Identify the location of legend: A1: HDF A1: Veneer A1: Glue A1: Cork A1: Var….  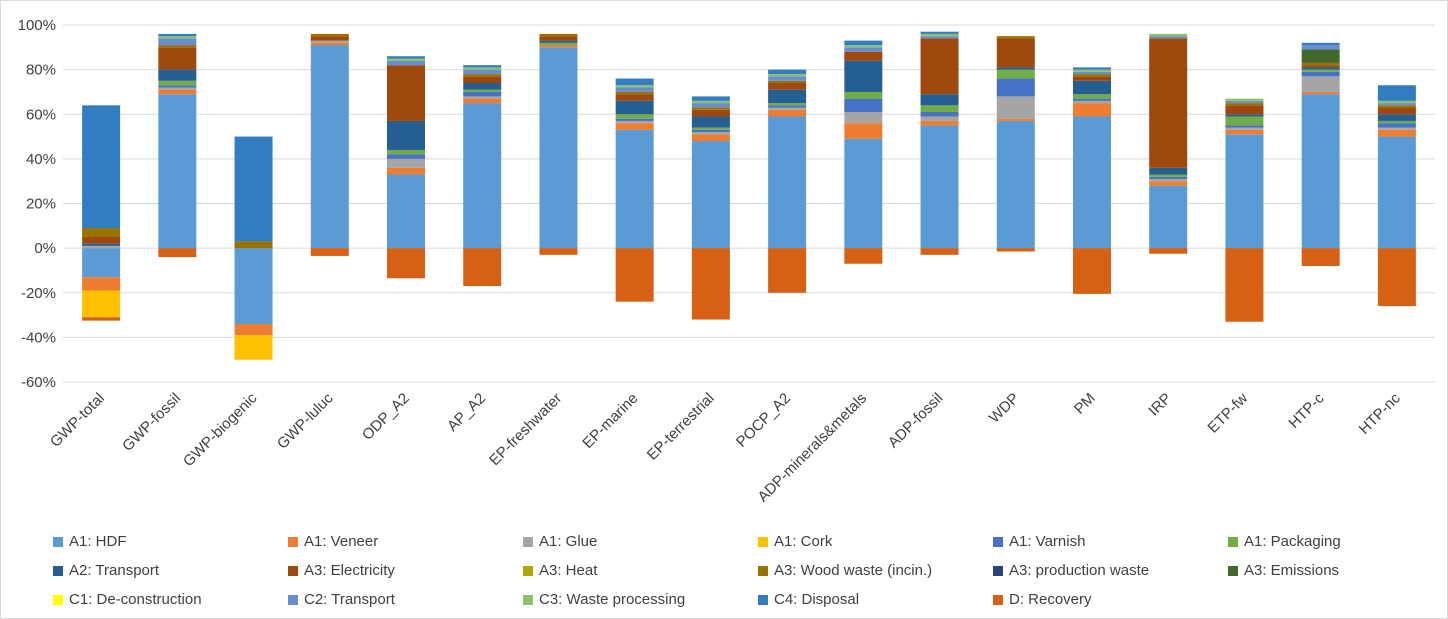
(724, 574).